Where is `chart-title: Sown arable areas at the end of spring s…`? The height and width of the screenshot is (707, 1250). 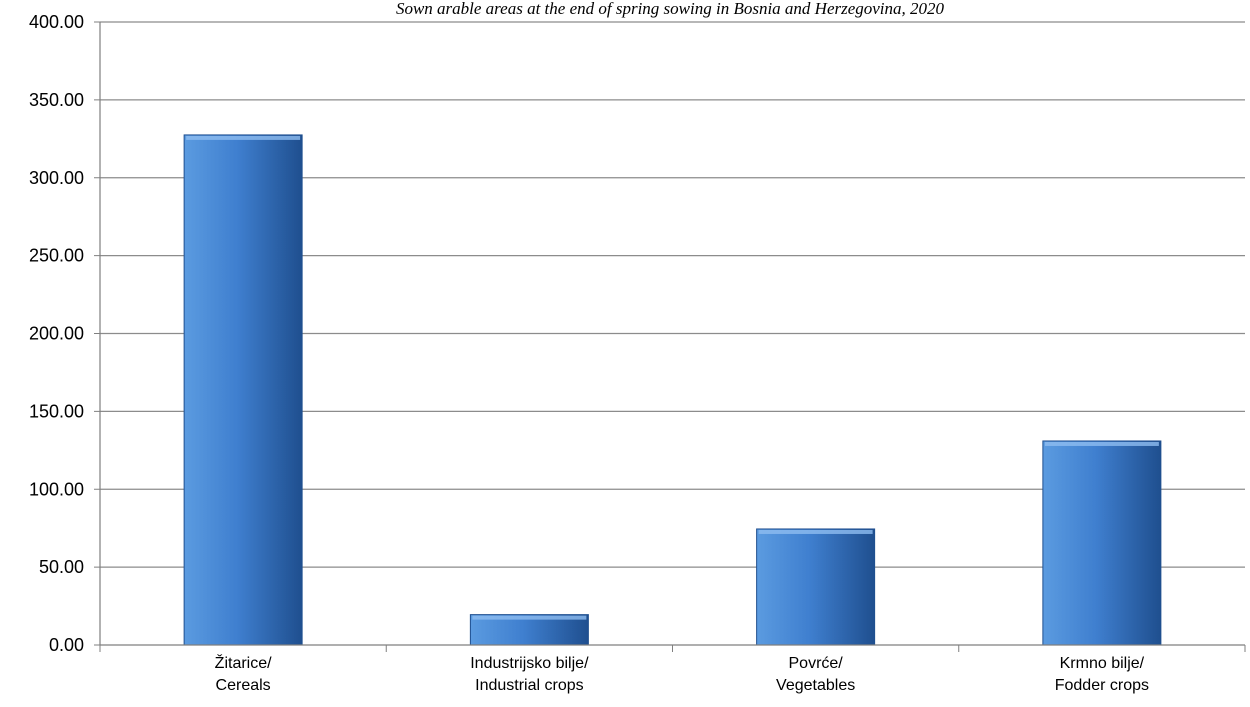 chart-title: Sown arable areas at the end of spring s… is located at coordinates (670, 9).